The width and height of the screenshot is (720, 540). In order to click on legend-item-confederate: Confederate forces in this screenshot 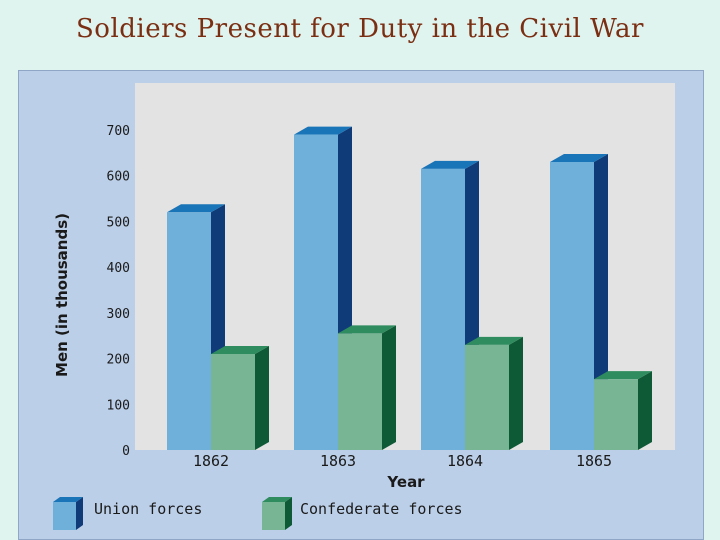, I will do `click(362, 513)`.